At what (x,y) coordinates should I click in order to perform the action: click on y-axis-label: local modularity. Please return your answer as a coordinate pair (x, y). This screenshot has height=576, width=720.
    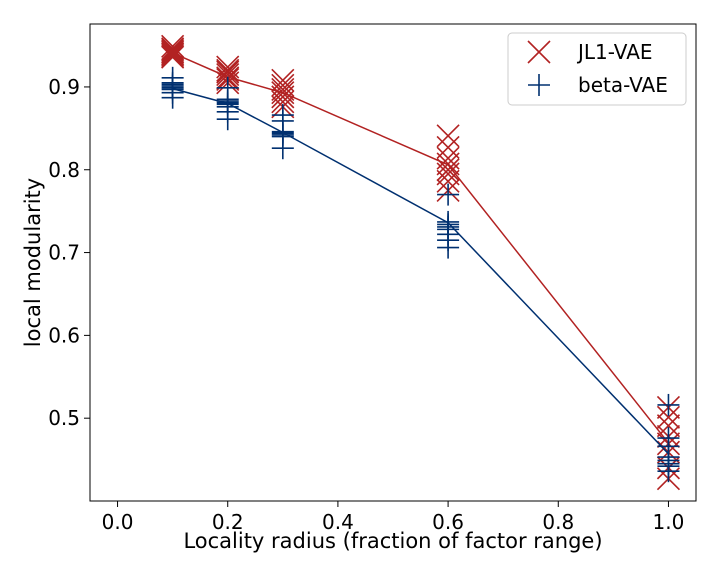
    Looking at the image, I should click on (33, 262).